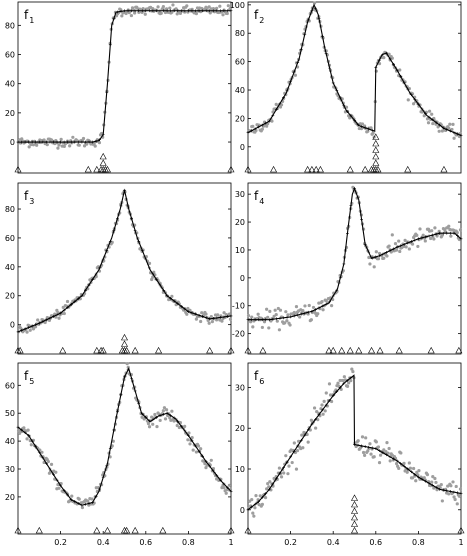 The width and height of the screenshot is (467, 556). What do you see at coordinates (10, 413) in the screenshot?
I see `y-tick-label: 50` at bounding box center [10, 413].